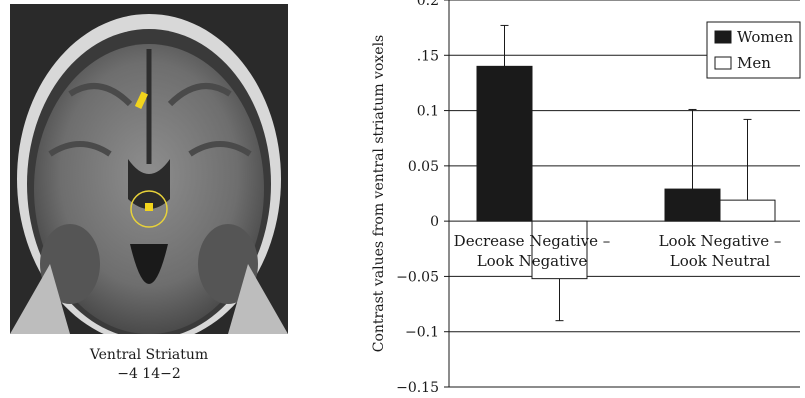 The width and height of the screenshot is (805, 398). What do you see at coordinates (423, 167) in the screenshot?
I see `y-tick-label: 0.05` at bounding box center [423, 167].